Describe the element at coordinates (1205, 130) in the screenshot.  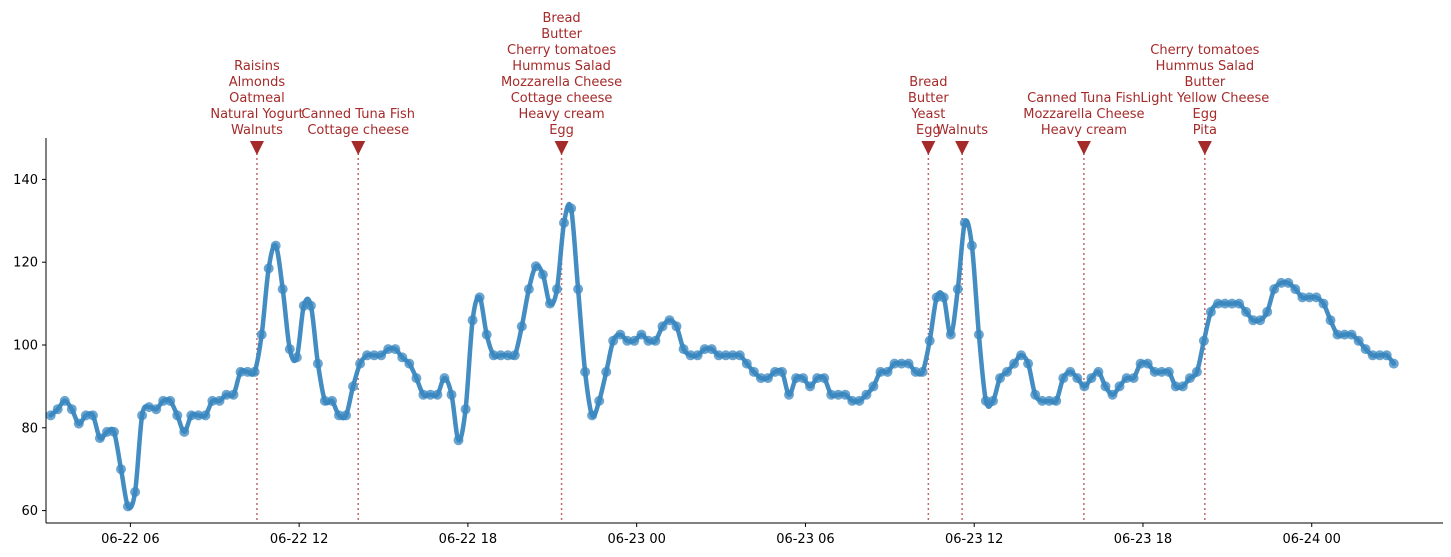
I see `meal-label-6-5: Pita` at that location.